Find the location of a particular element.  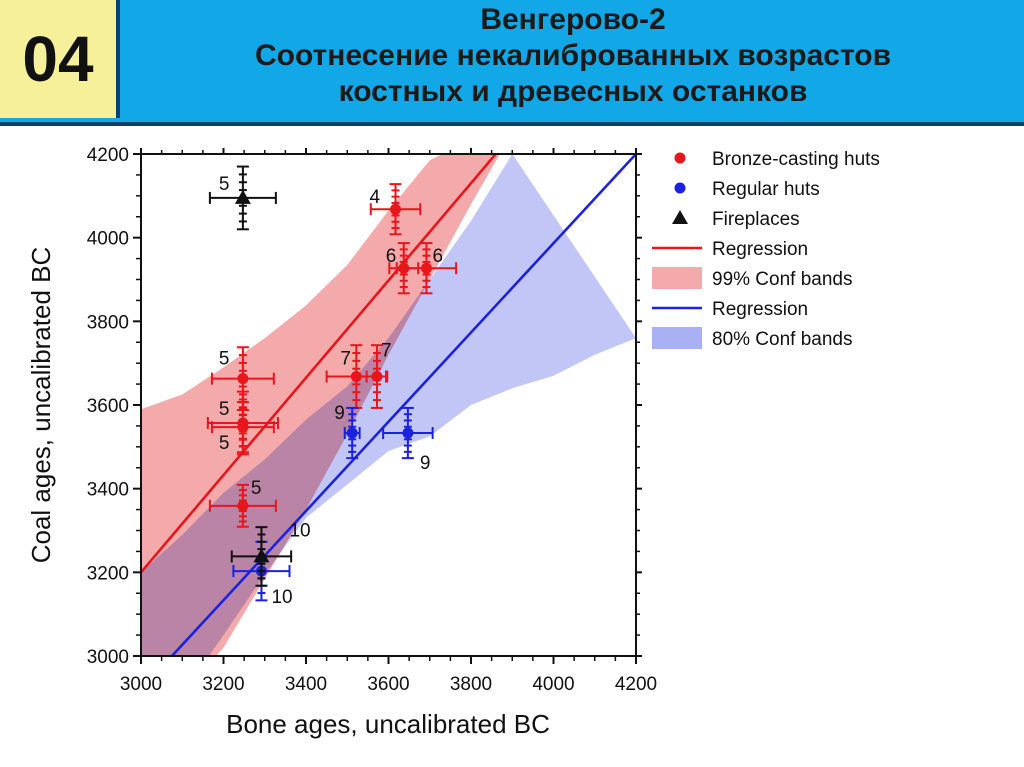

x-tick-label: 3000 is located at coordinates (141, 684).